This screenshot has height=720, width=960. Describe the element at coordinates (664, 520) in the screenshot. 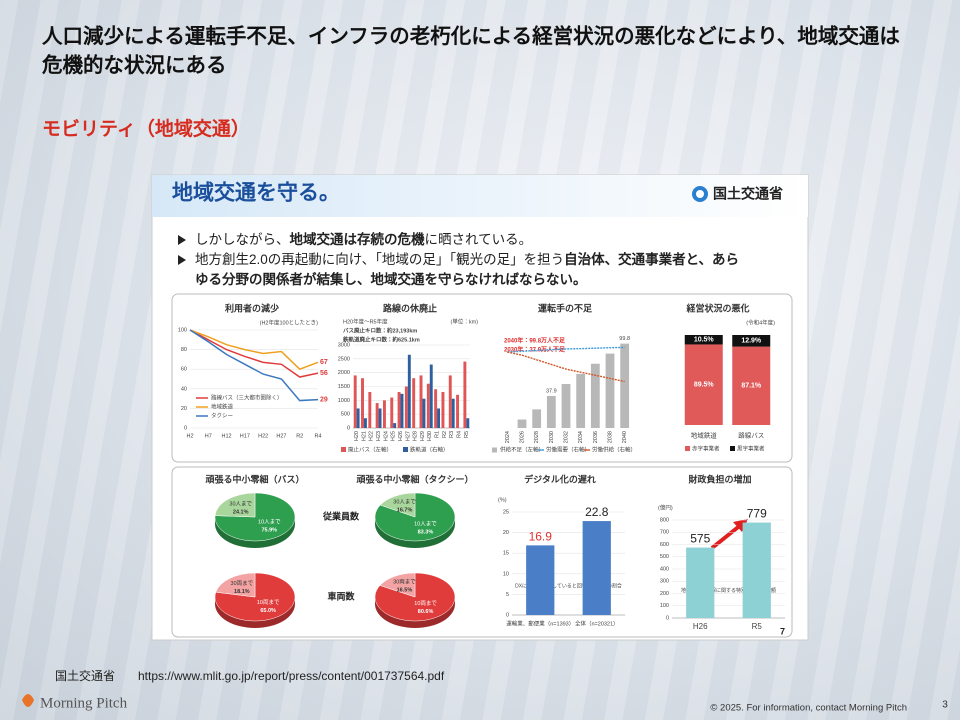

I see `y-tick-label: 800` at that location.